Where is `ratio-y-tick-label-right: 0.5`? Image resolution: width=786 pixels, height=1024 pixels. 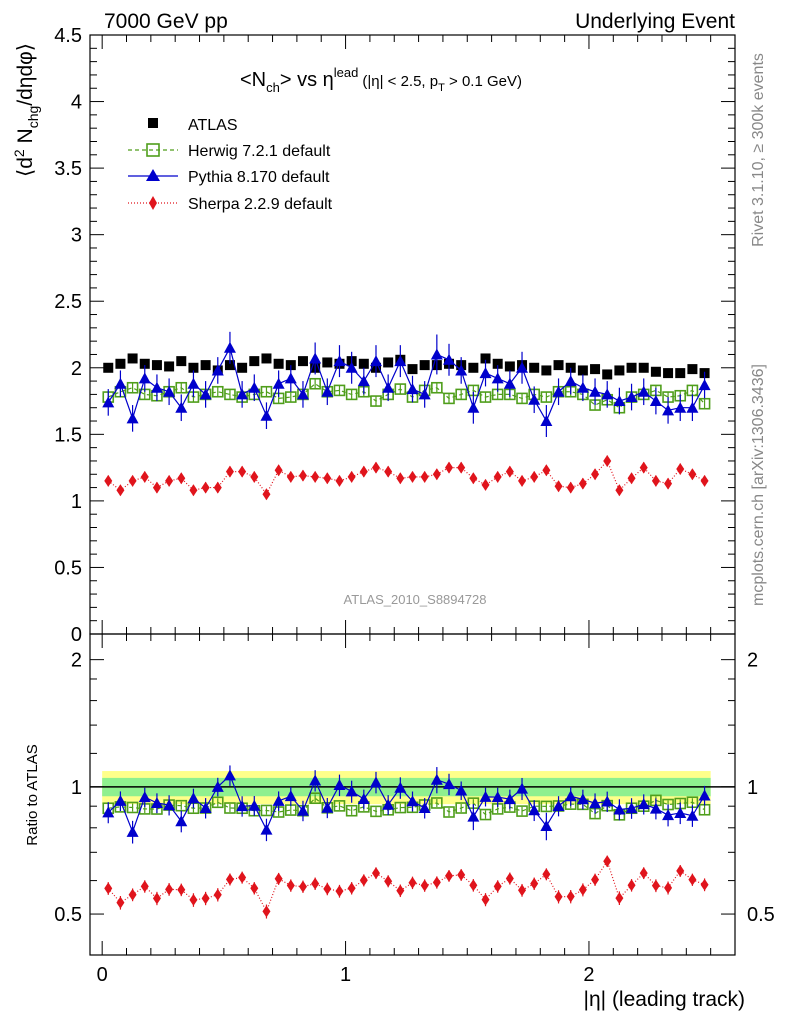 ratio-y-tick-label-right: 0.5 is located at coordinates (761, 915).